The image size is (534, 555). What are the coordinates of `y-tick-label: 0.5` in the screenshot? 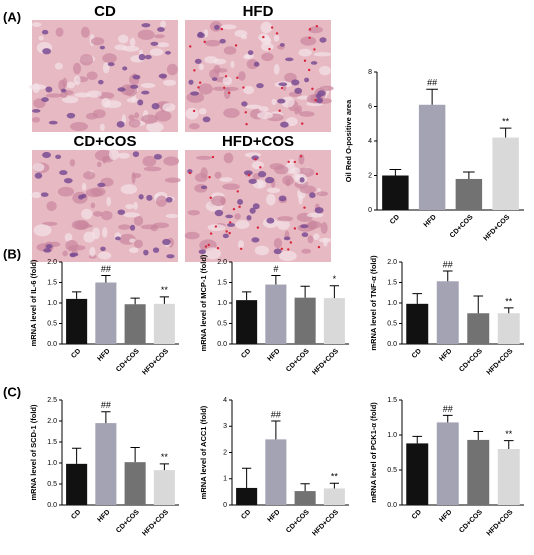 It's located at (52, 484).